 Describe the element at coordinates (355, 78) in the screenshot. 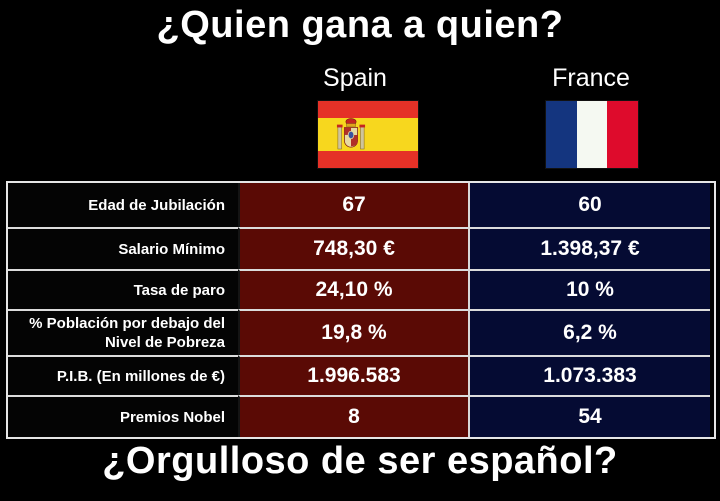

I see `column-header-spain: Spain` at that location.